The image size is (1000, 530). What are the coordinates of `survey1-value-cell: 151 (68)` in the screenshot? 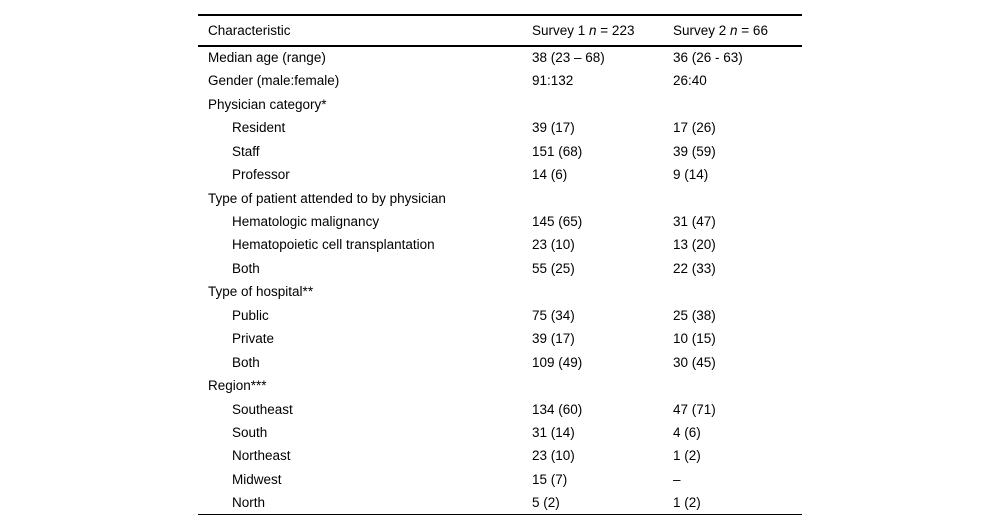 It's located at (557, 151).